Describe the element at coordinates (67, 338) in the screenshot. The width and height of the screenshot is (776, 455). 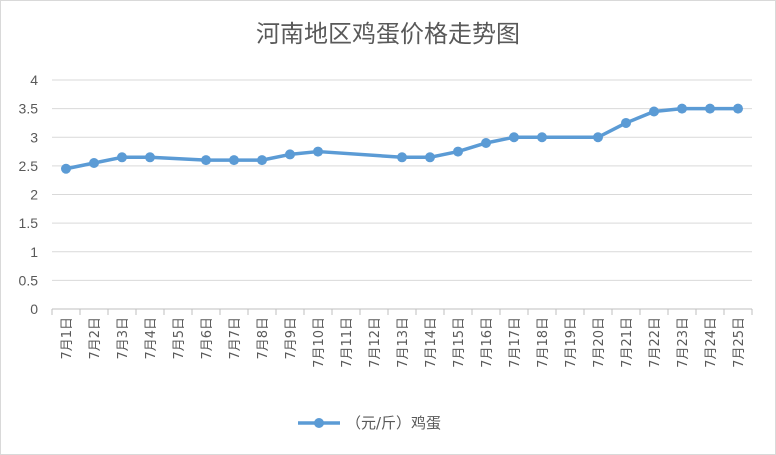
I see `x-tick-label: 7月1日` at that location.